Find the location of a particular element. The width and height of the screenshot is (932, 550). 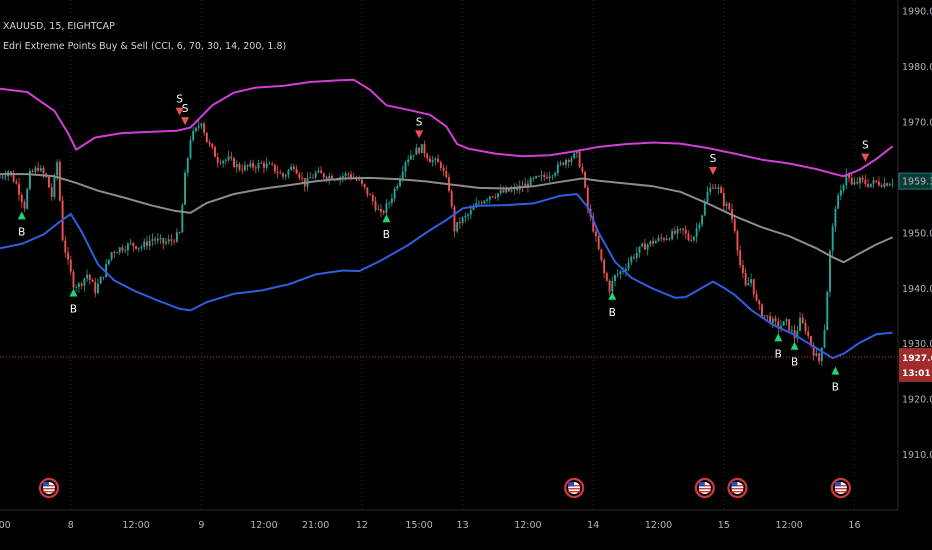

price-tick-label: 1970.00 is located at coordinates (917, 122).